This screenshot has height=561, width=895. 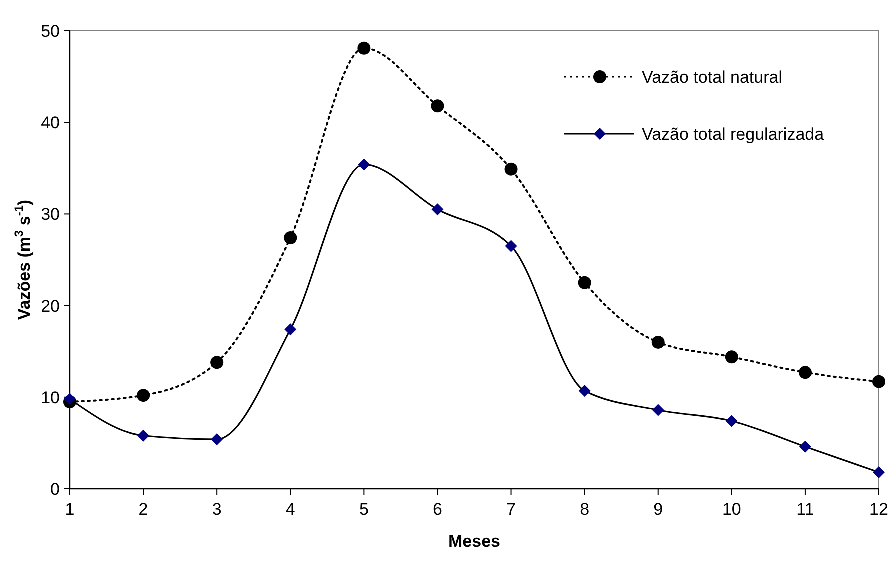 I want to click on x-tick-label: 5, so click(x=364, y=509).